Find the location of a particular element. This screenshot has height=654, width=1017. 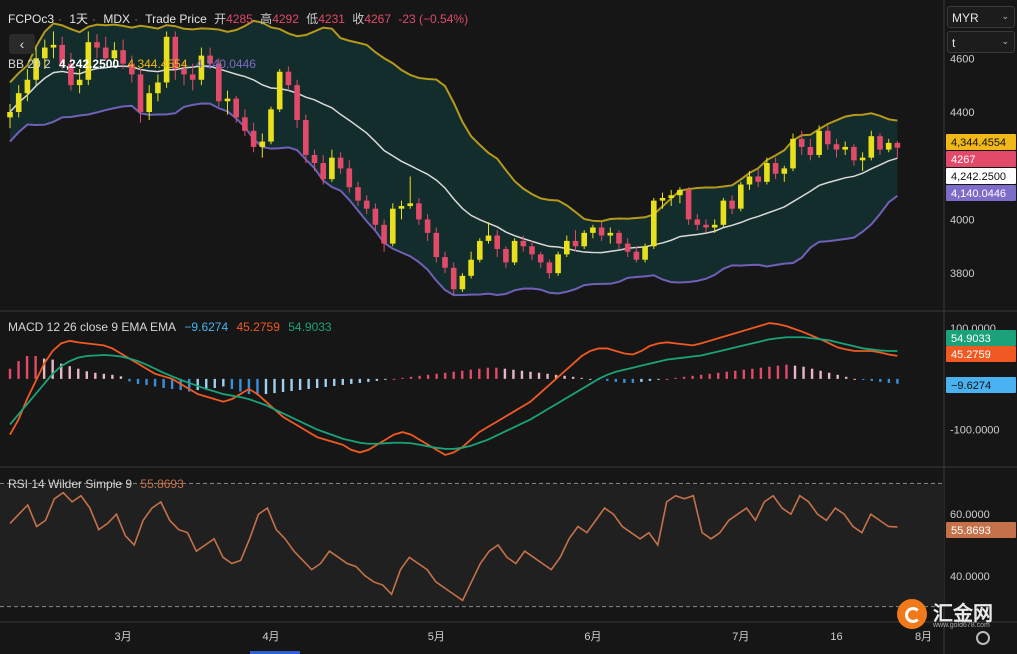

bb-upper-badge-bg is located at coordinates (981, 142).